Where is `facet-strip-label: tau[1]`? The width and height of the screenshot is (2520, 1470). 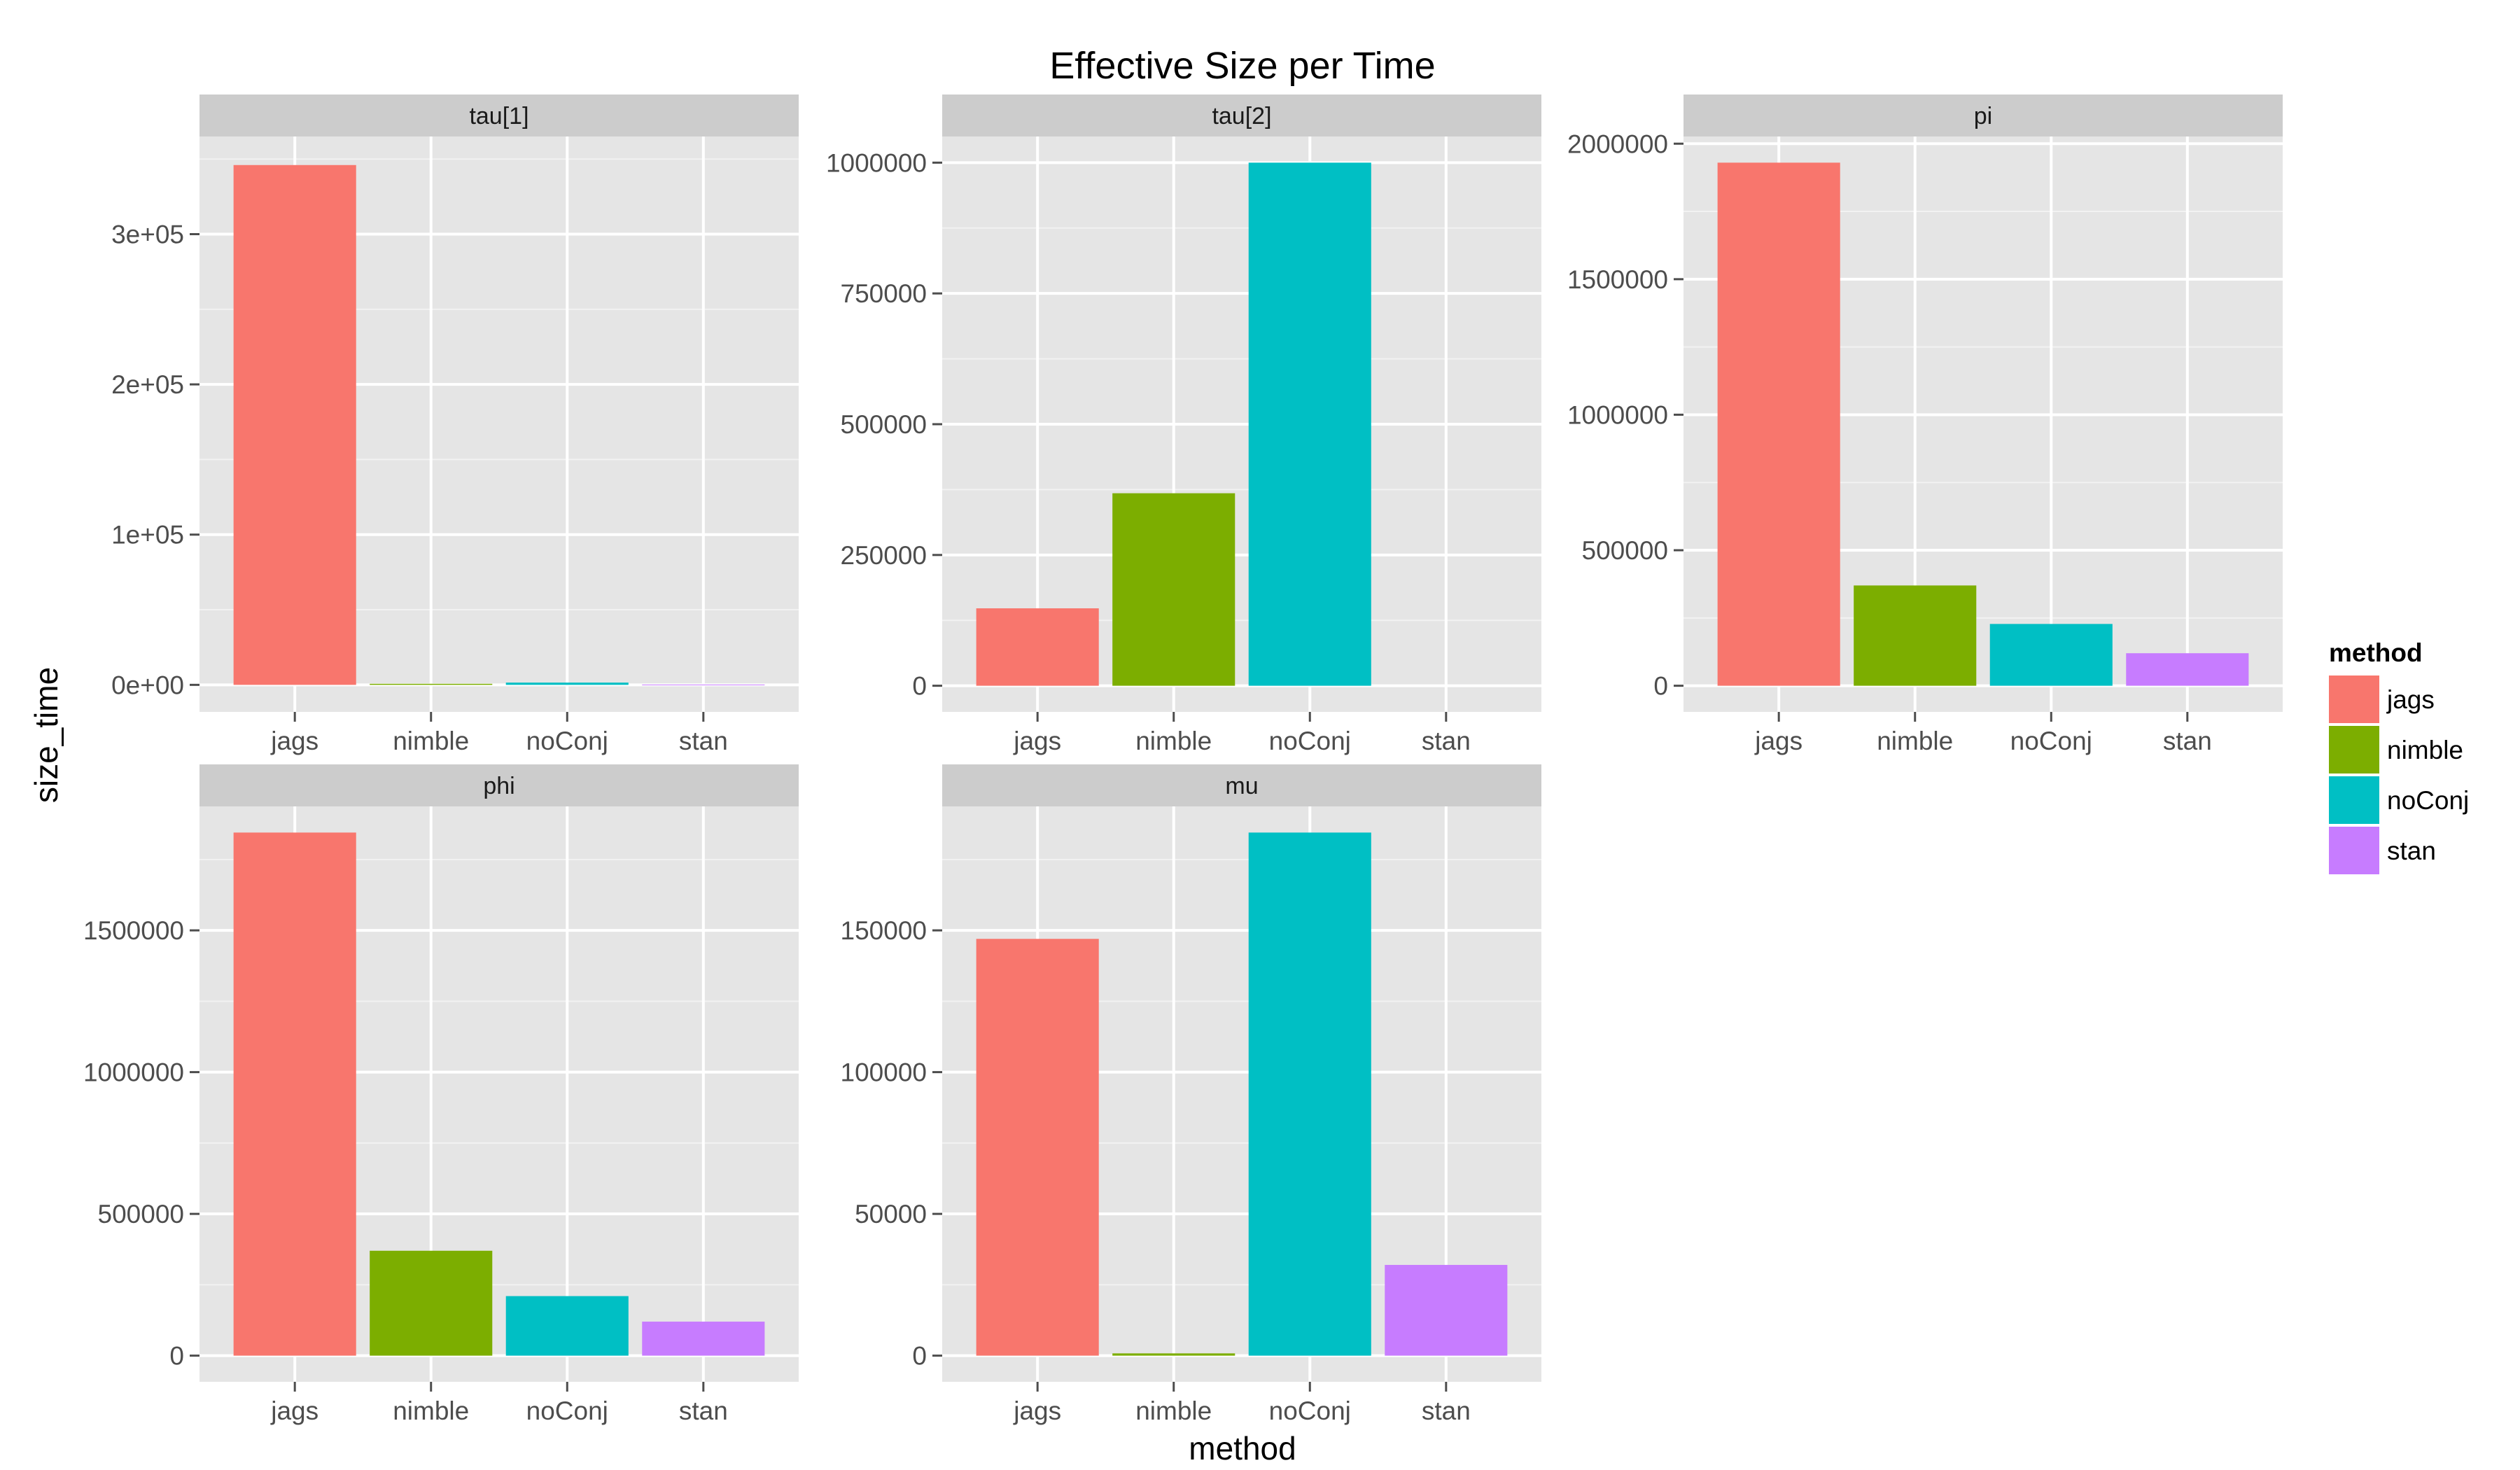
facet-strip-label: tau[1] is located at coordinates (498, 116).